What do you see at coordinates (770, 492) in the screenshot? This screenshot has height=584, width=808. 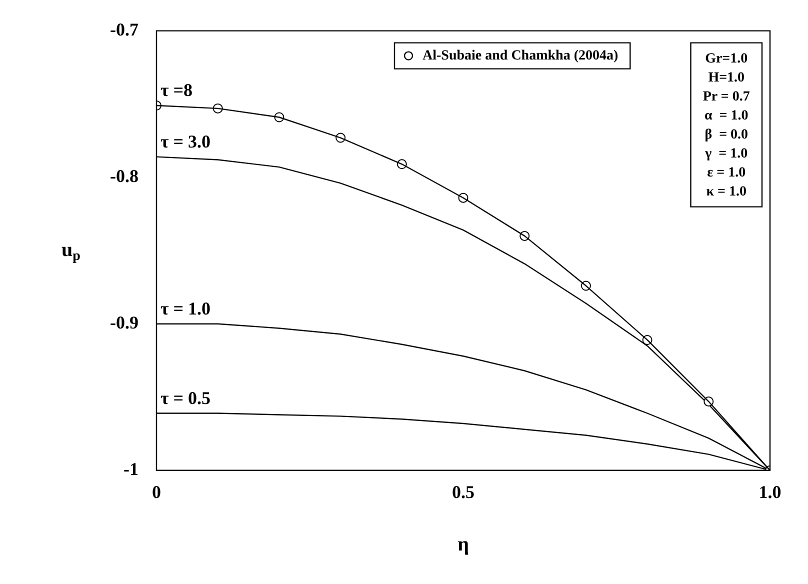 I see `x-tick-label: 1.0` at bounding box center [770, 492].